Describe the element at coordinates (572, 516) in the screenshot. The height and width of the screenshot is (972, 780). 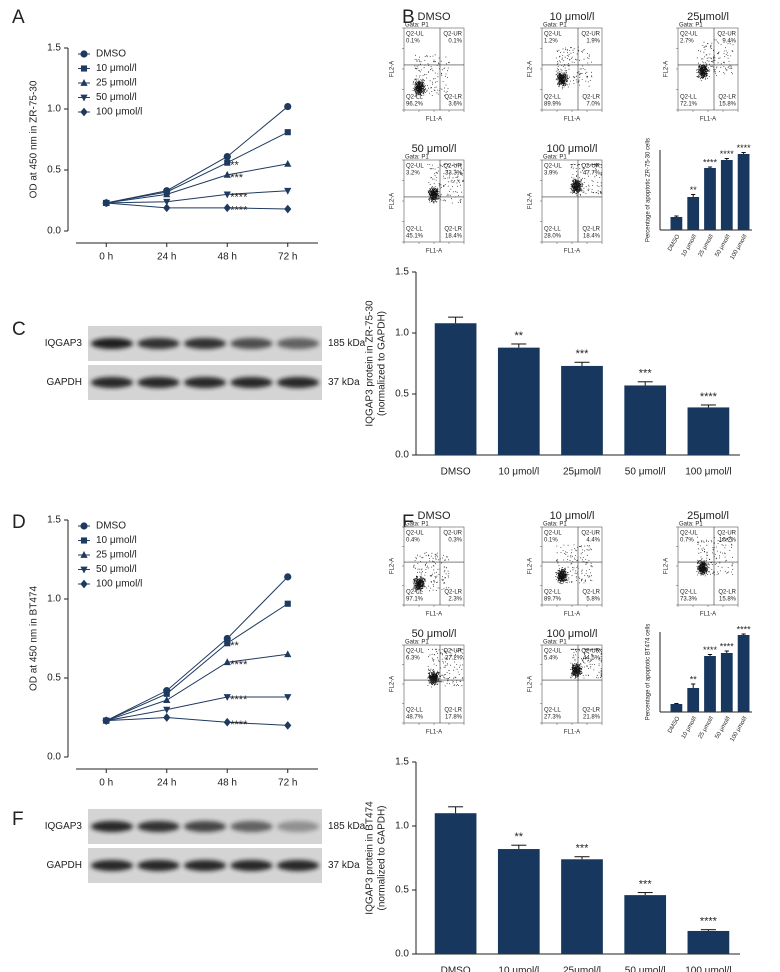
I see `flow-title: 10 μmol/l` at that location.